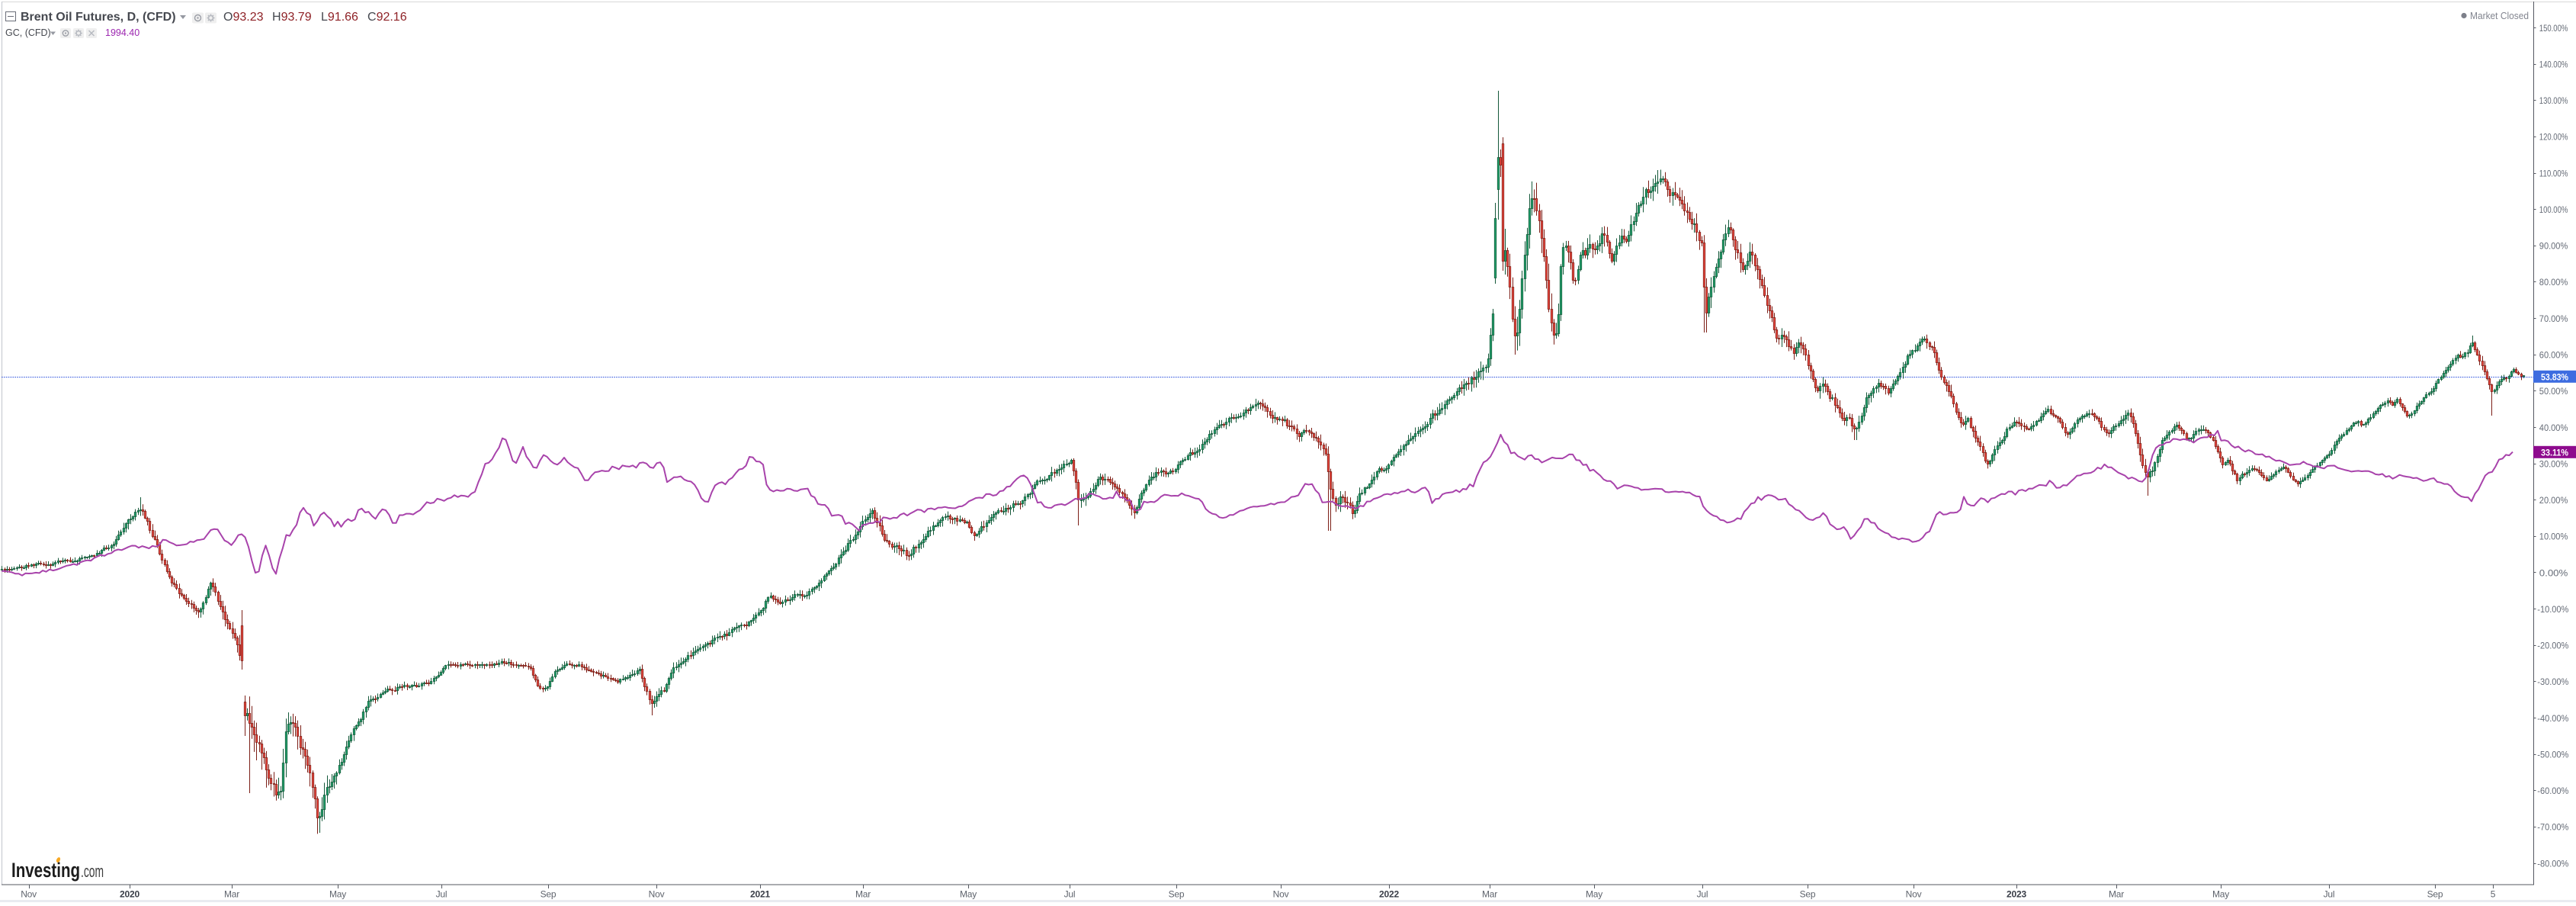 Image resolution: width=2576 pixels, height=906 pixels. I want to click on svg-text: 80.00%, so click(2553, 283).